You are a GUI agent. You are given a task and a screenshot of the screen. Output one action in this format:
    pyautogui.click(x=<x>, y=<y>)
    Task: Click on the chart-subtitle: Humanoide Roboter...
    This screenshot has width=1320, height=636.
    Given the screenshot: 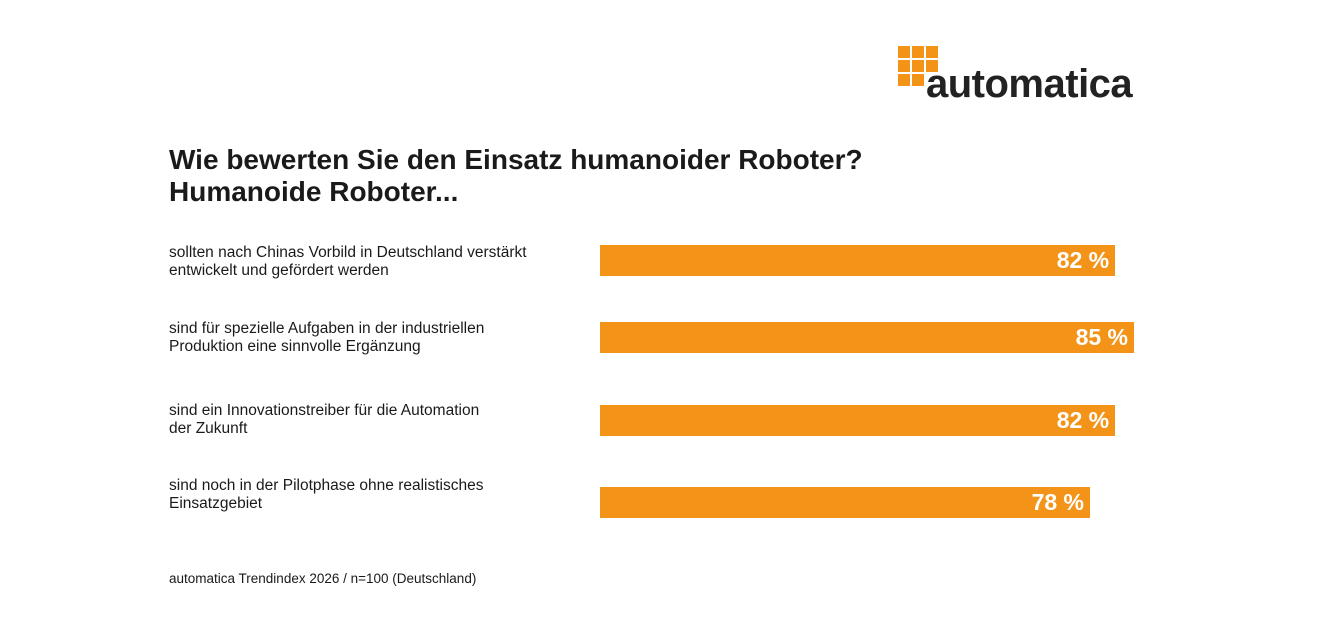 What is the action you would take?
    pyautogui.click(x=314, y=191)
    